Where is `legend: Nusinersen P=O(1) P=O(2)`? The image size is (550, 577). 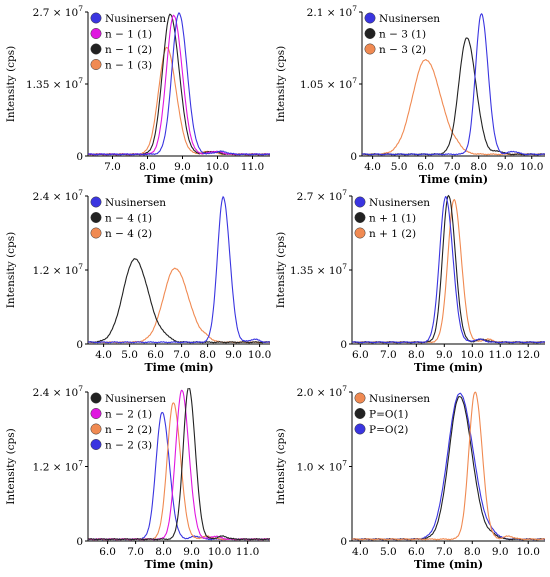
legend: Nusinersen P=O(1) P=O(2) is located at coordinates (392, 414).